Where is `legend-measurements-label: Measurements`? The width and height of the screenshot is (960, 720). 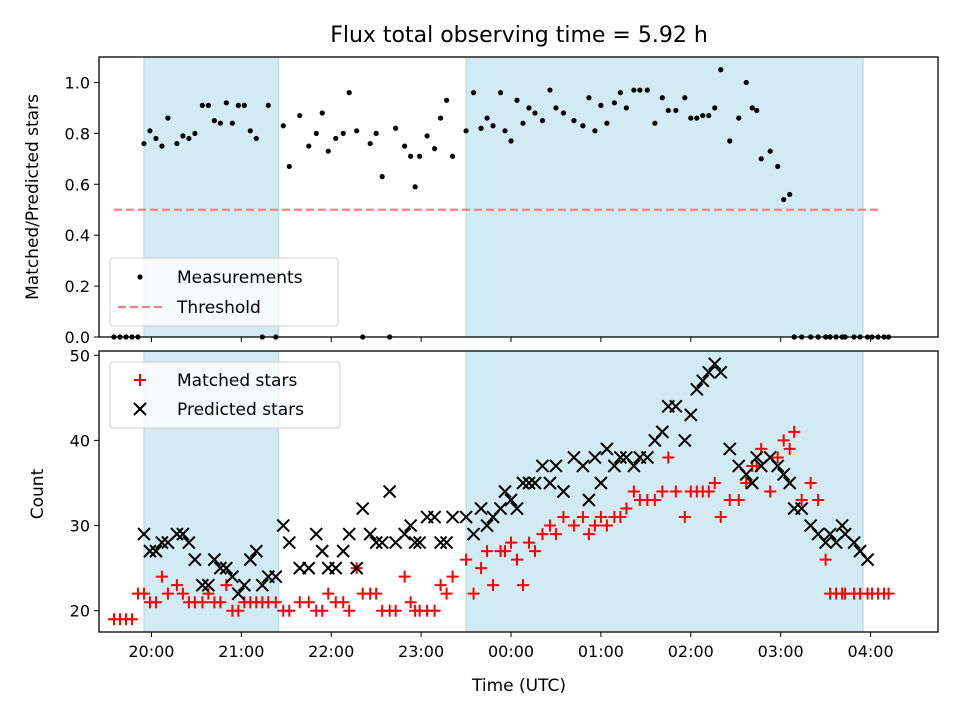
legend-measurements-label: Measurements is located at coordinates (240, 278).